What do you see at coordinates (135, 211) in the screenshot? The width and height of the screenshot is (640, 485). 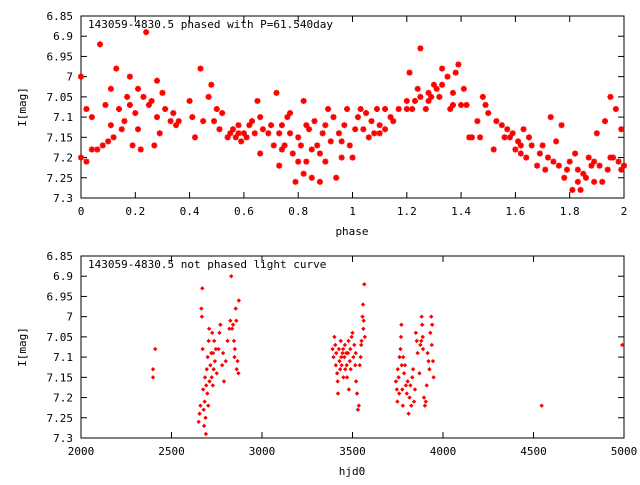 I see `x-tick-label: 0.2` at bounding box center [135, 211].